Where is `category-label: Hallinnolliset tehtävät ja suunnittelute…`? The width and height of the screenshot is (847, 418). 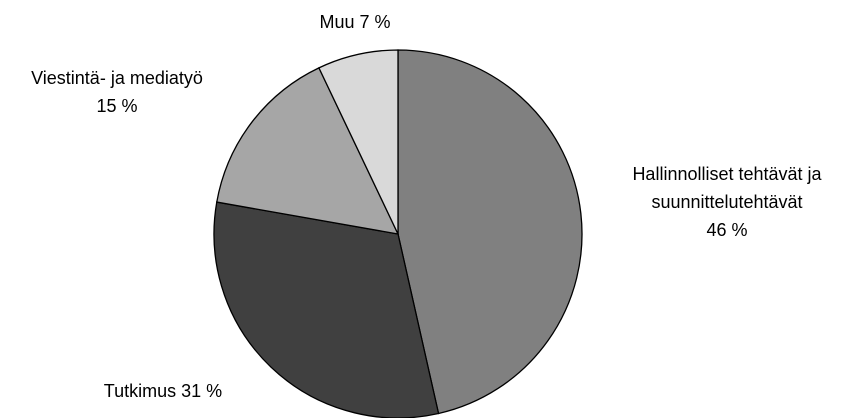 category-label: Hallinnolliset tehtävät ja suunnittelute… is located at coordinates (727, 188).